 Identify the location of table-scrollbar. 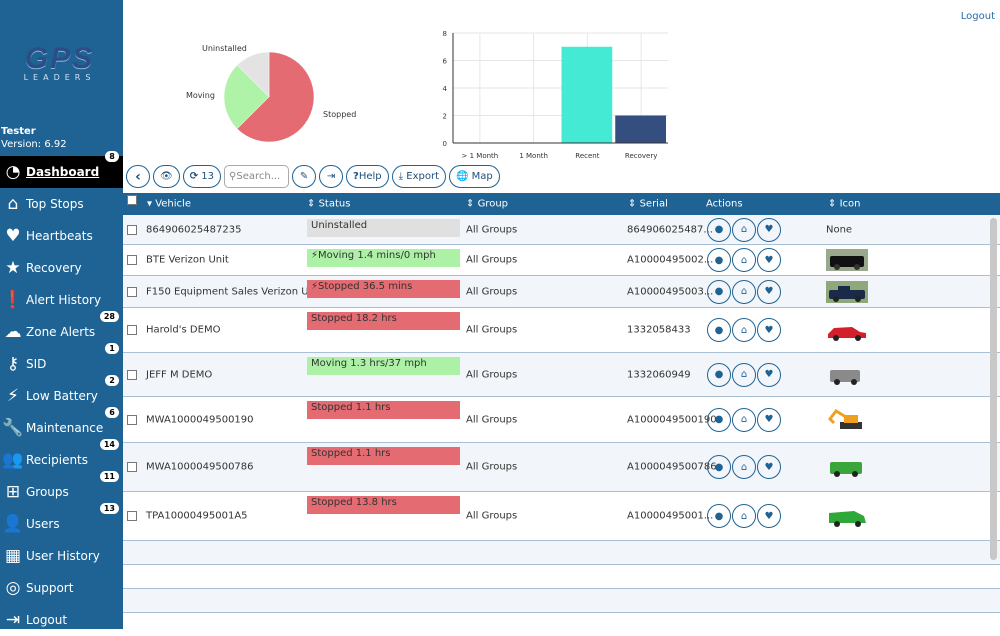
(993, 389).